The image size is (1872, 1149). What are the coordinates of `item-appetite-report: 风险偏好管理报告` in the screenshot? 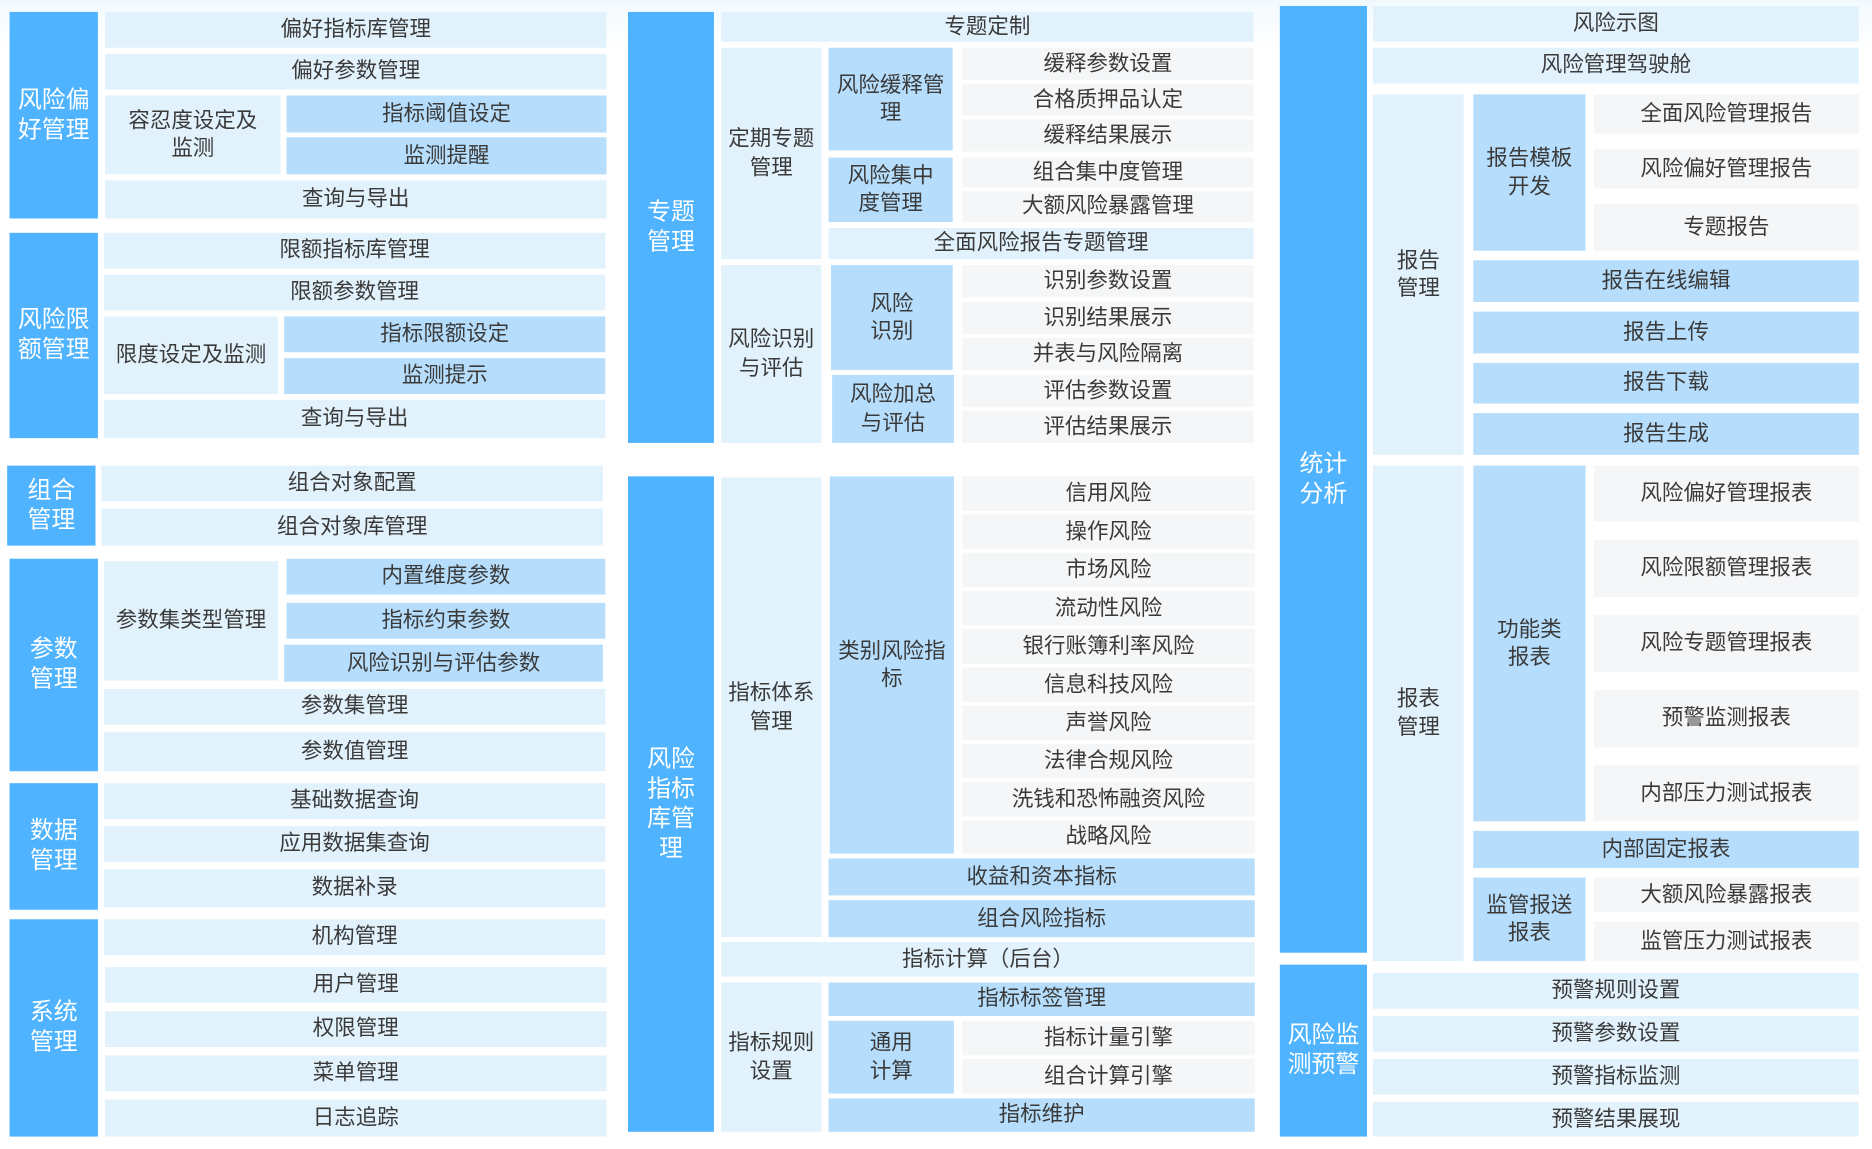 It's located at (1726, 169).